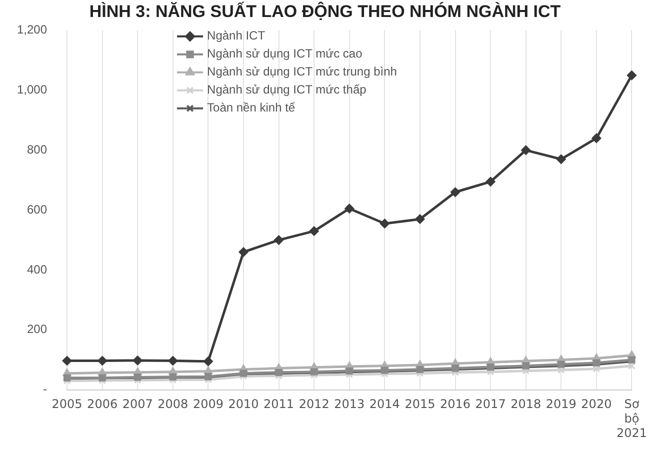 The image size is (655, 449). What do you see at coordinates (37, 209) in the screenshot?
I see `y-tick-label: 600` at bounding box center [37, 209].